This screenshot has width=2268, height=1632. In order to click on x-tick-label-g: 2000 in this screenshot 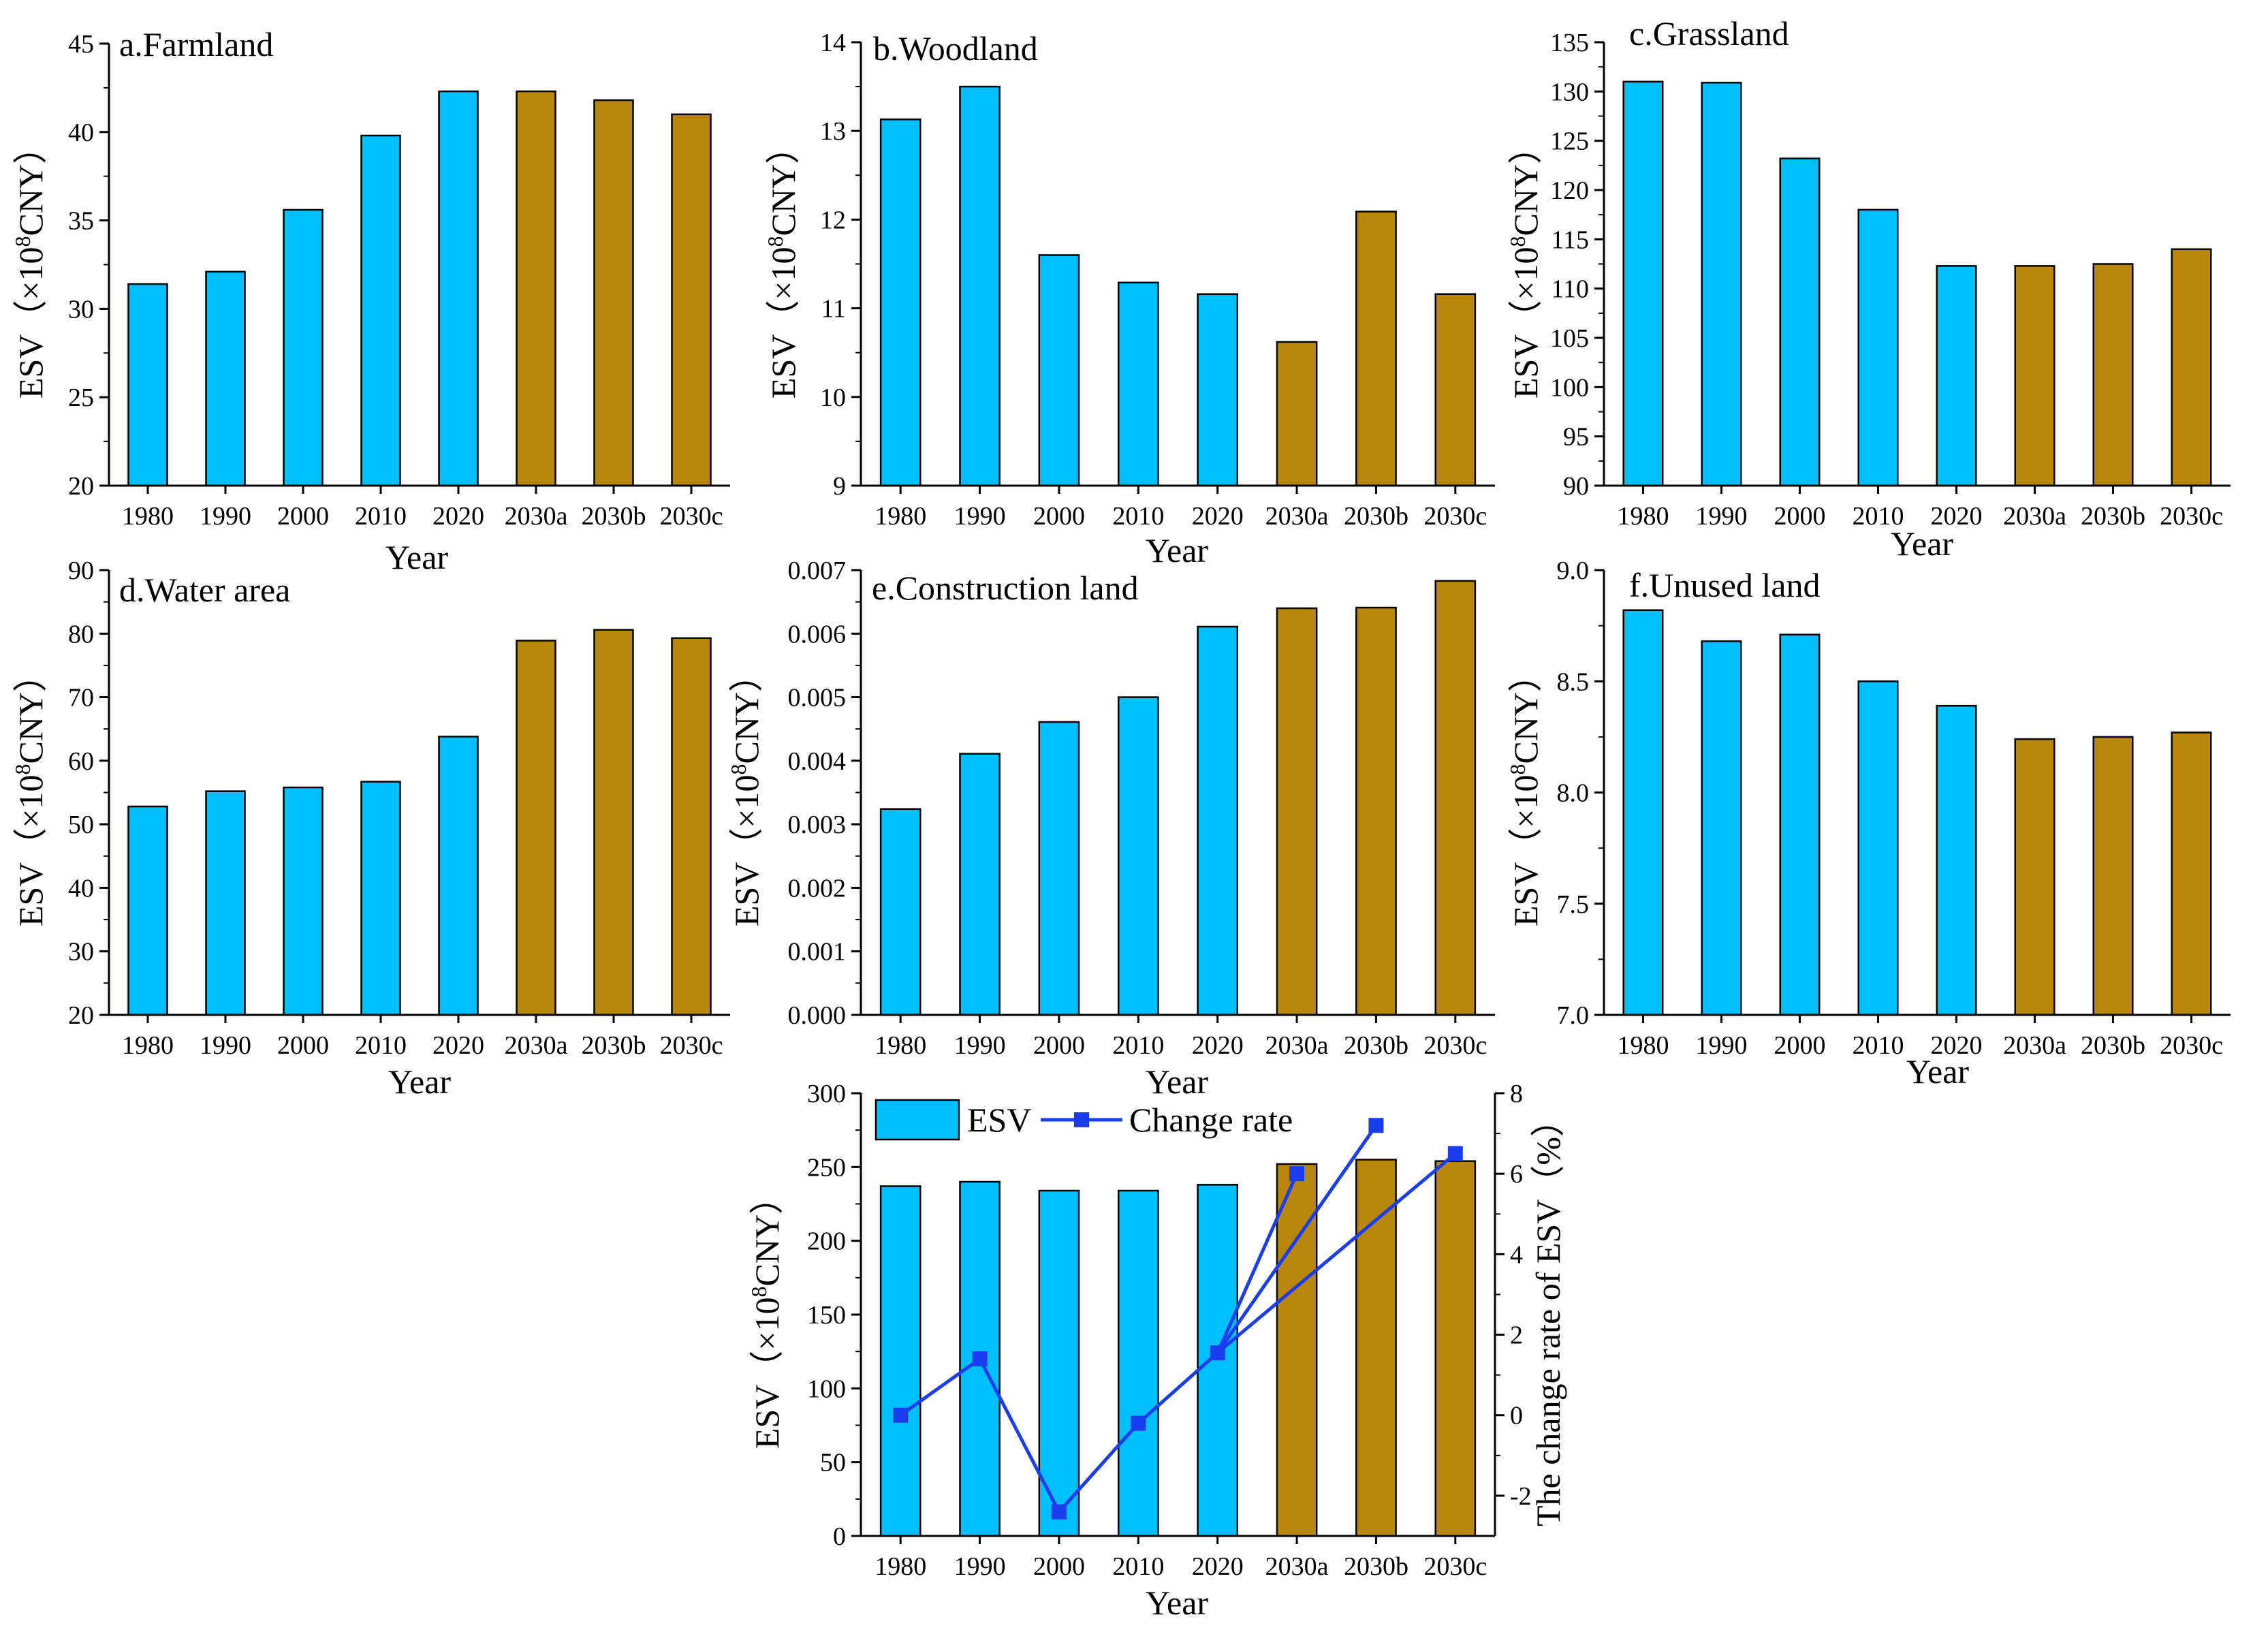, I will do `click(1059, 1566)`.